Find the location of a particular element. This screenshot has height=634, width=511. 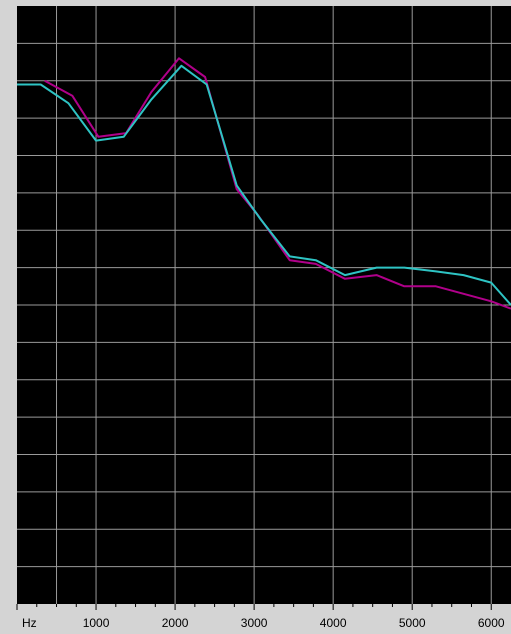

x-unit-label: Hz is located at coordinates (29, 623).